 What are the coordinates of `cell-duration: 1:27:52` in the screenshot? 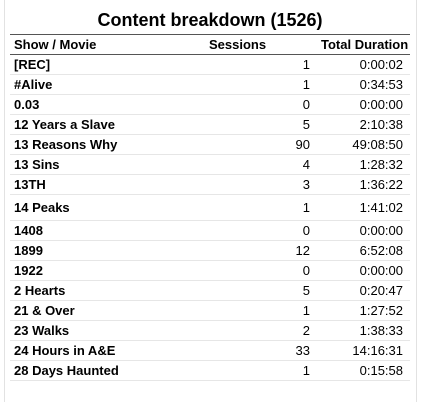 It's located at (381, 310).